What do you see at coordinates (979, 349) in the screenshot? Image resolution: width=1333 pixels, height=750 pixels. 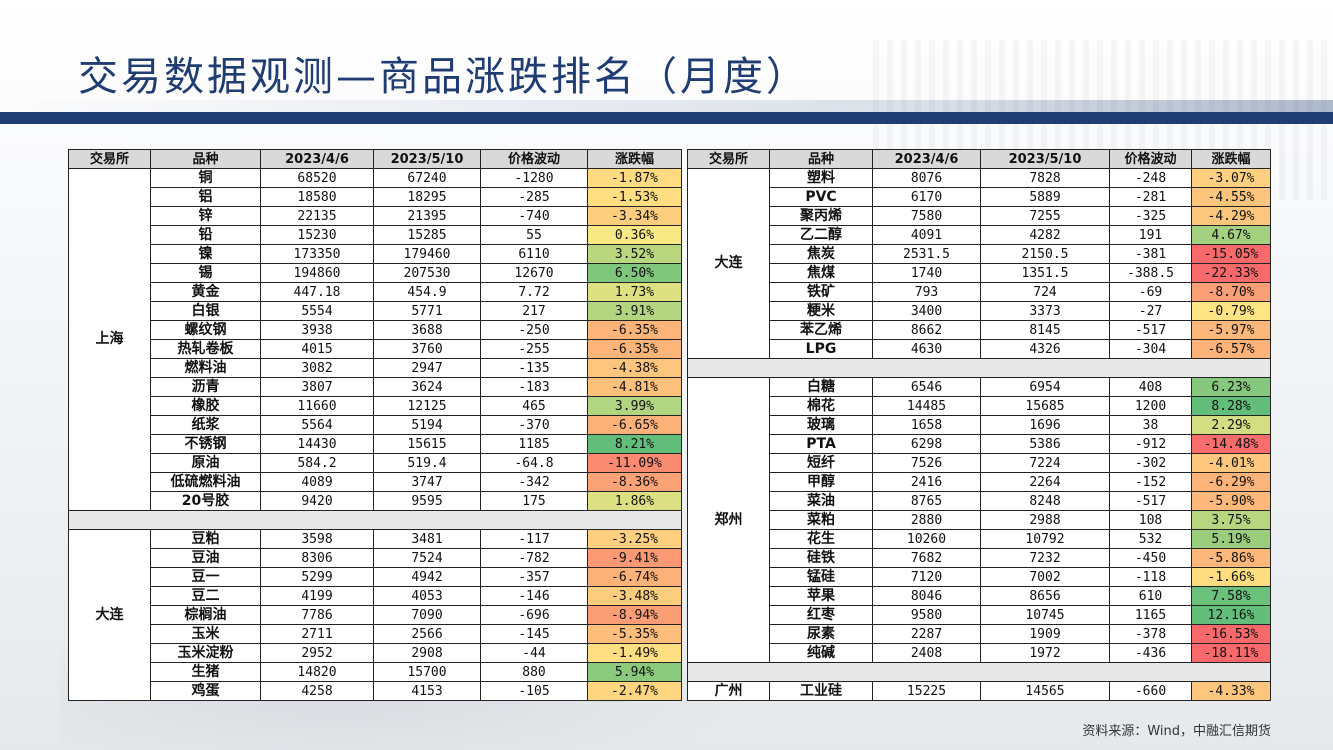 I see `table-row: LPG 4630 4326 -304 -6.57%` at bounding box center [979, 349].